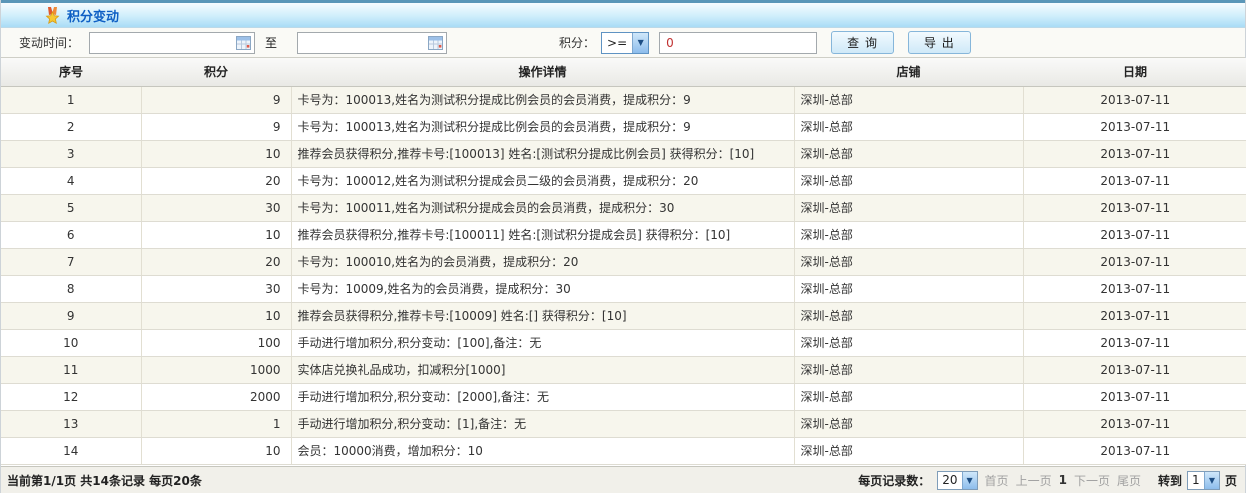 Image resolution: width=1246 pixels, height=493 pixels. Describe the element at coordinates (543, 262) in the screenshot. I see `detail-cell: 卡号为：100010,姓名为的会员消费，提成积分：20` at that location.